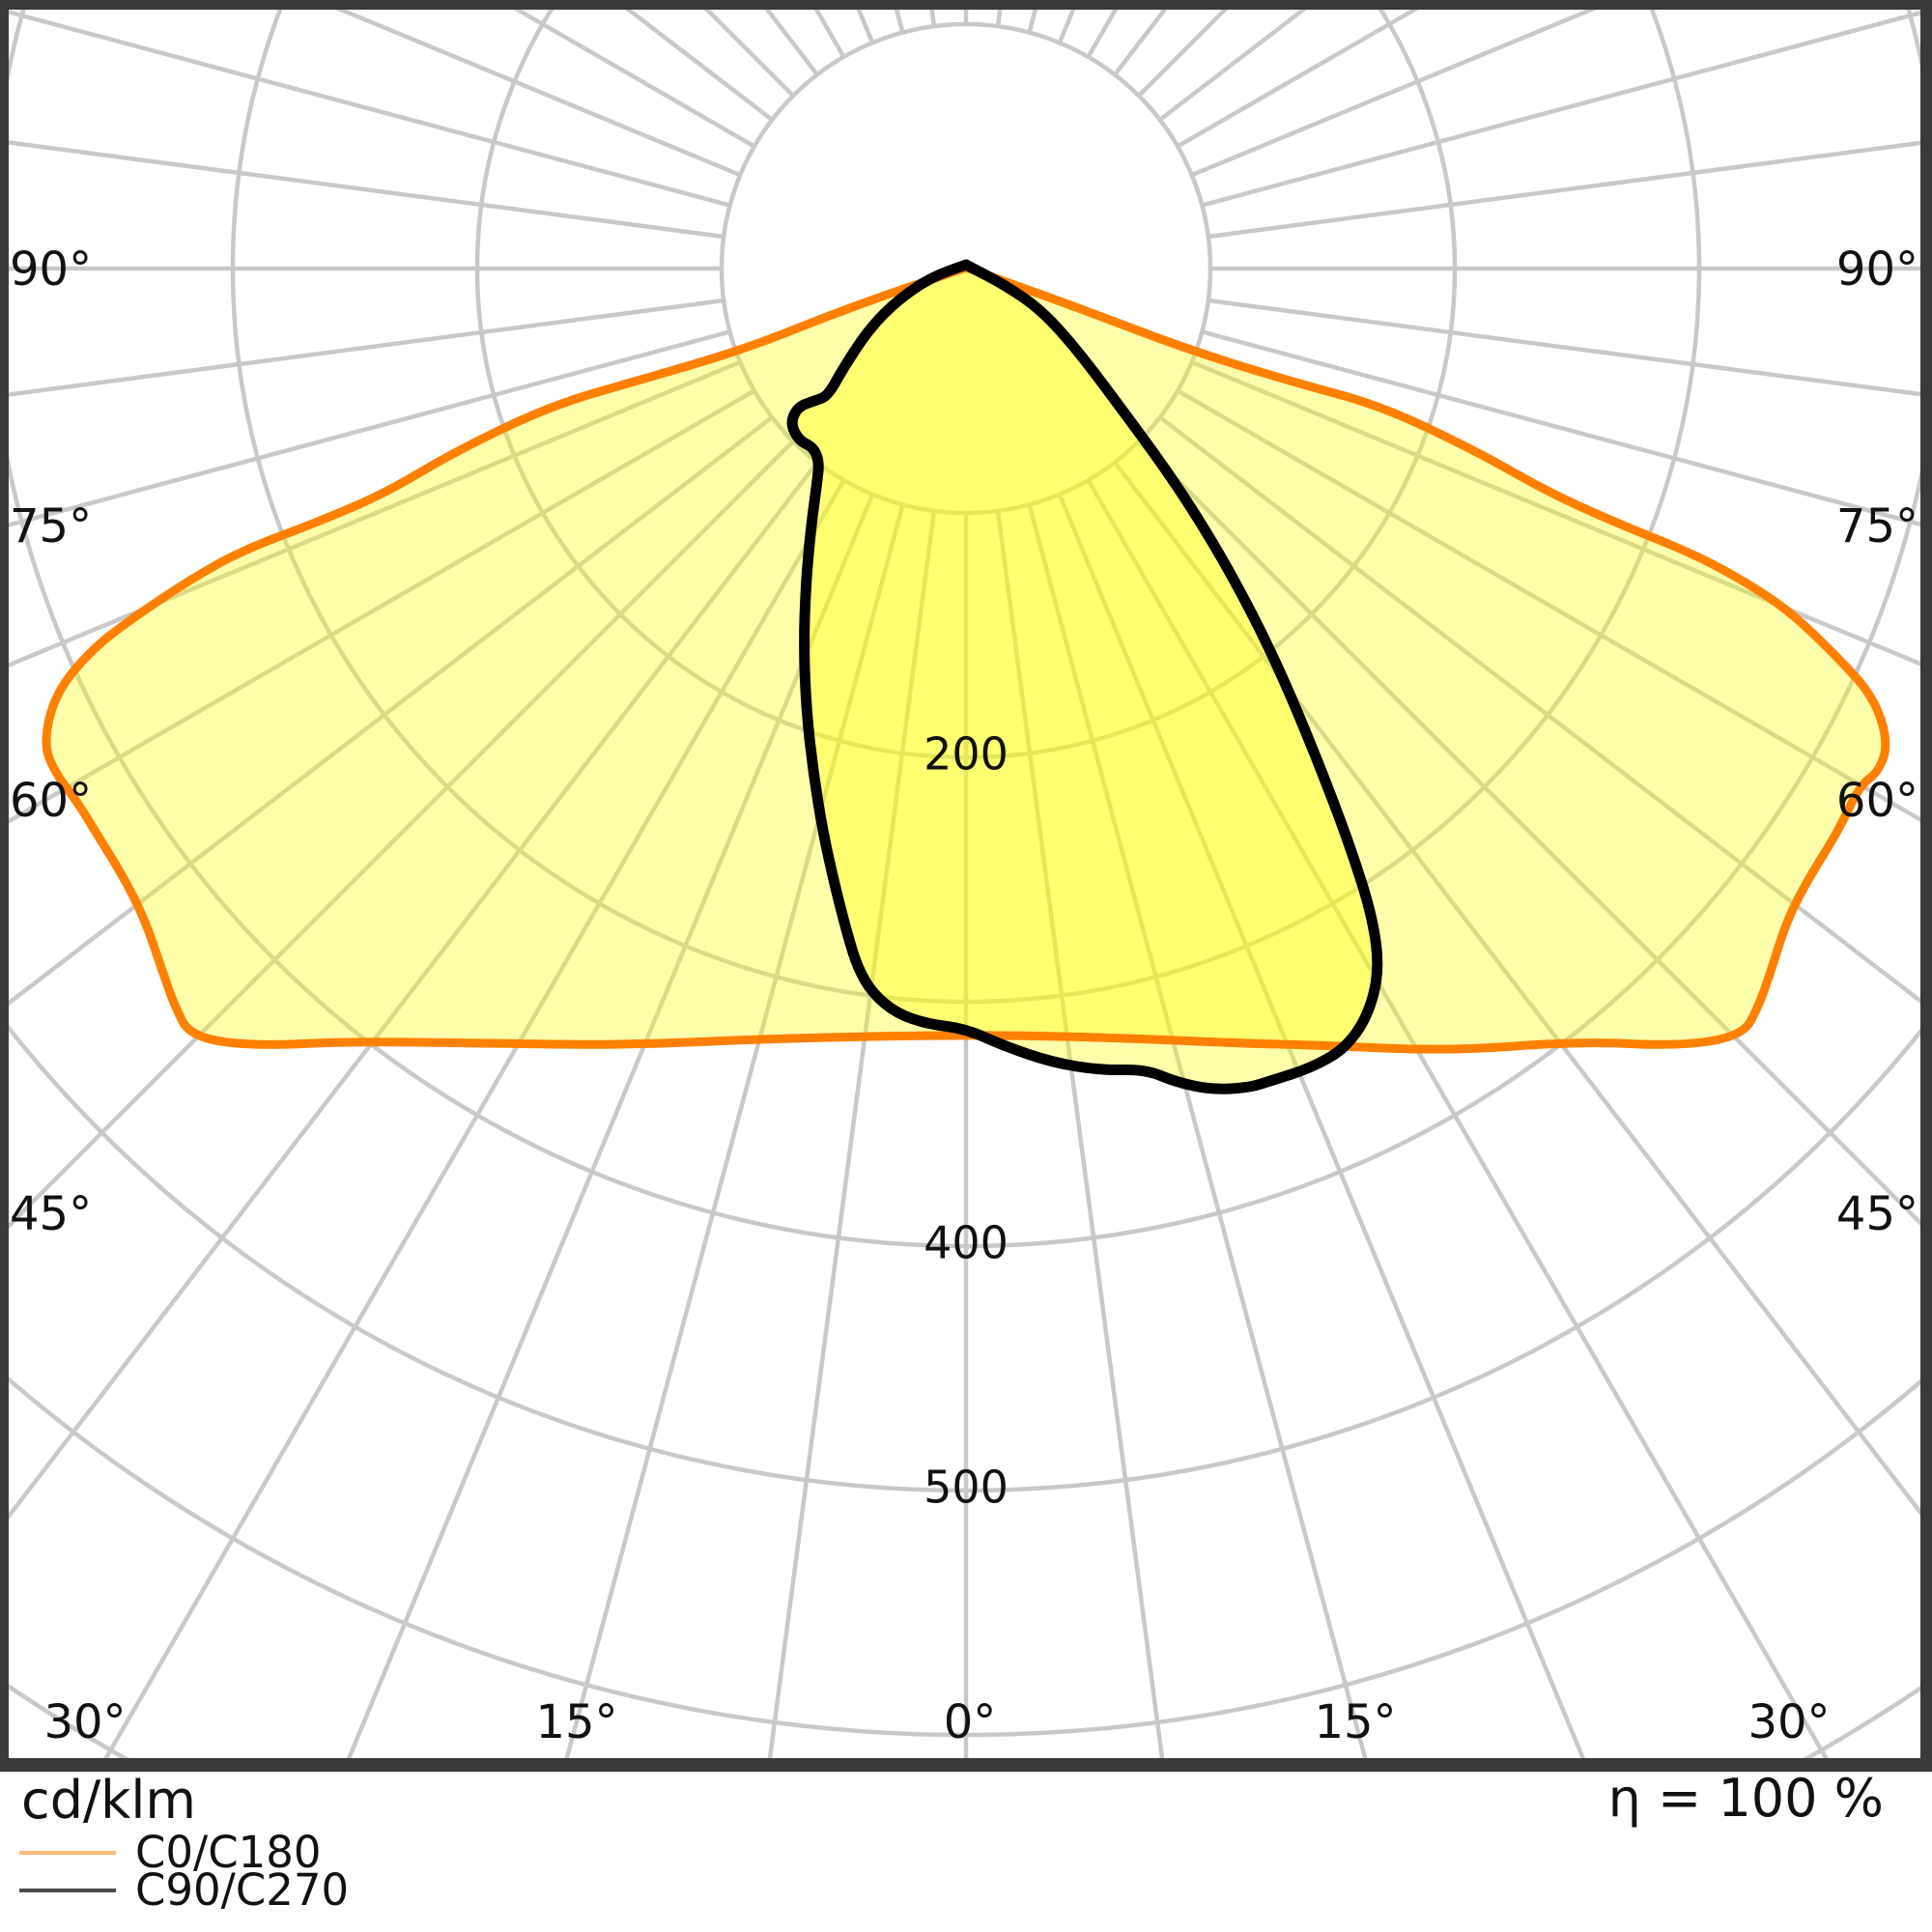 Image resolution: width=1932 pixels, height=1932 pixels. I want to click on grid-spoke-247.5, so click(538, 94).